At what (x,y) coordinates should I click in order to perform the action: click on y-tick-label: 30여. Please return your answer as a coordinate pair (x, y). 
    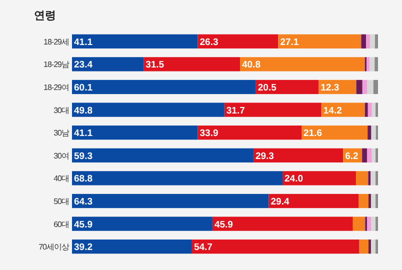
    Looking at the image, I should click on (61, 155).